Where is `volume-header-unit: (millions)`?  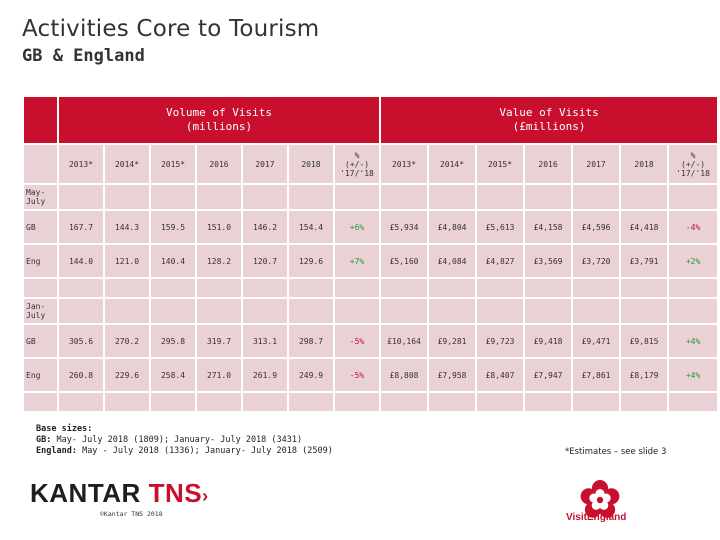
volume-header-unit: (millions) is located at coordinates (219, 126).